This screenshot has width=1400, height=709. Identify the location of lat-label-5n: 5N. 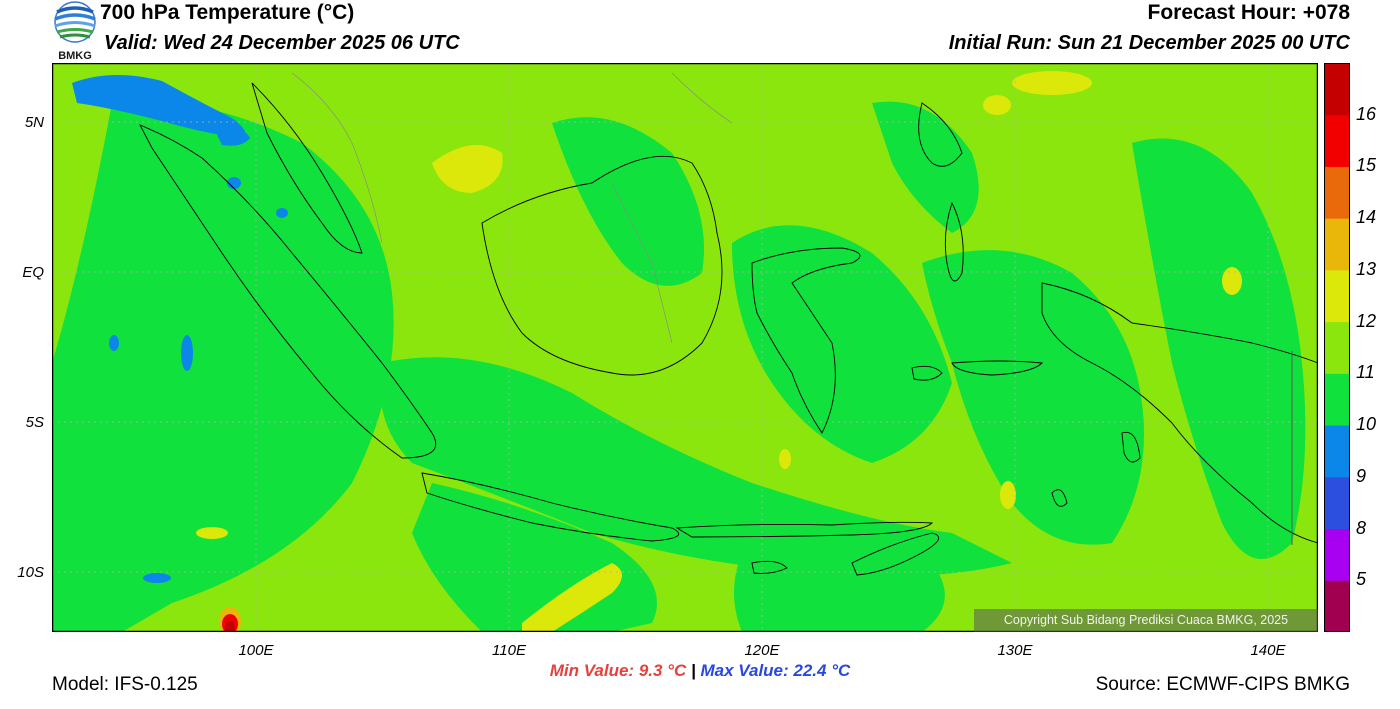
(34, 122).